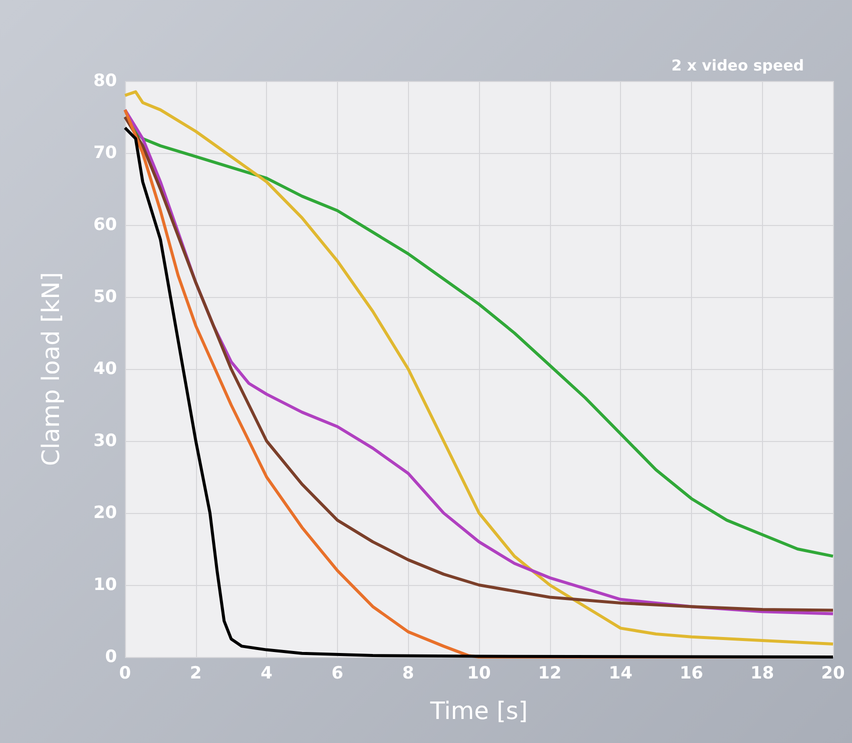  Describe the element at coordinates (550, 674) in the screenshot. I see `x-tick-label: 12` at that location.